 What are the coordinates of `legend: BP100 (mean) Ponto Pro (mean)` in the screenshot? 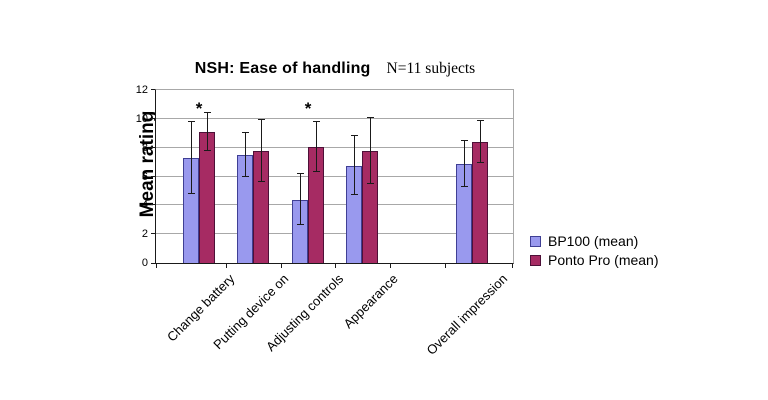 It's located at (594, 251).